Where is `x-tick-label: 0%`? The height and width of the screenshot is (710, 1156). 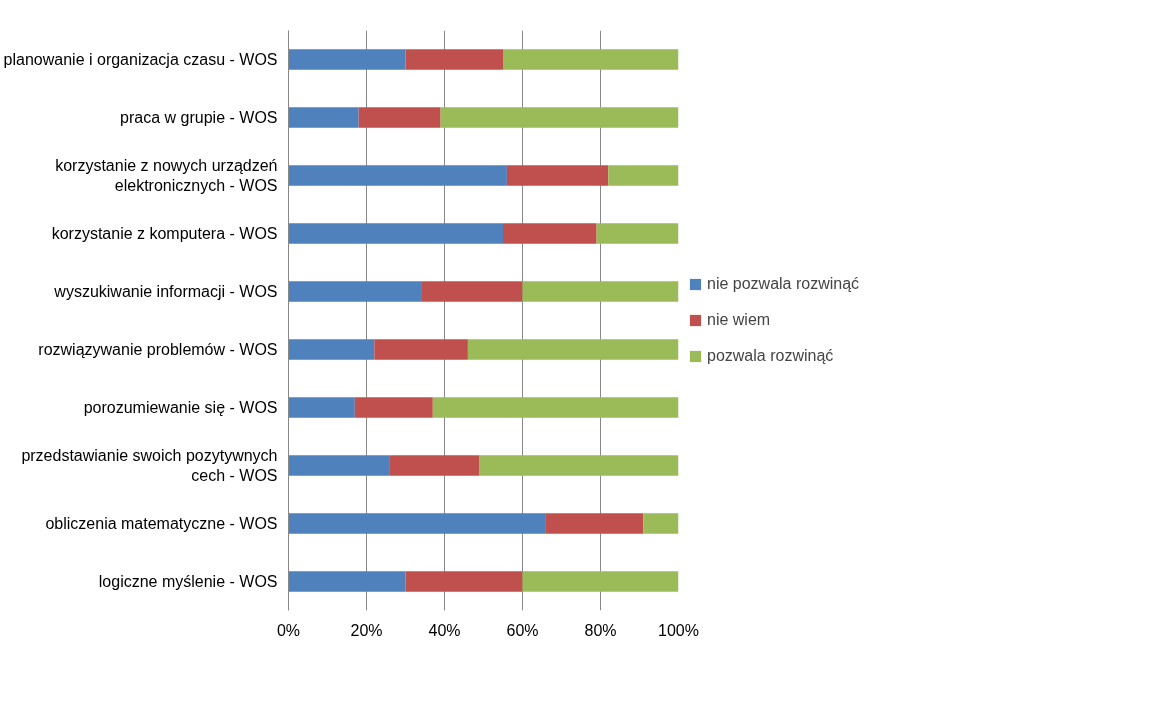 x-tick-label: 0% is located at coordinates (288, 630).